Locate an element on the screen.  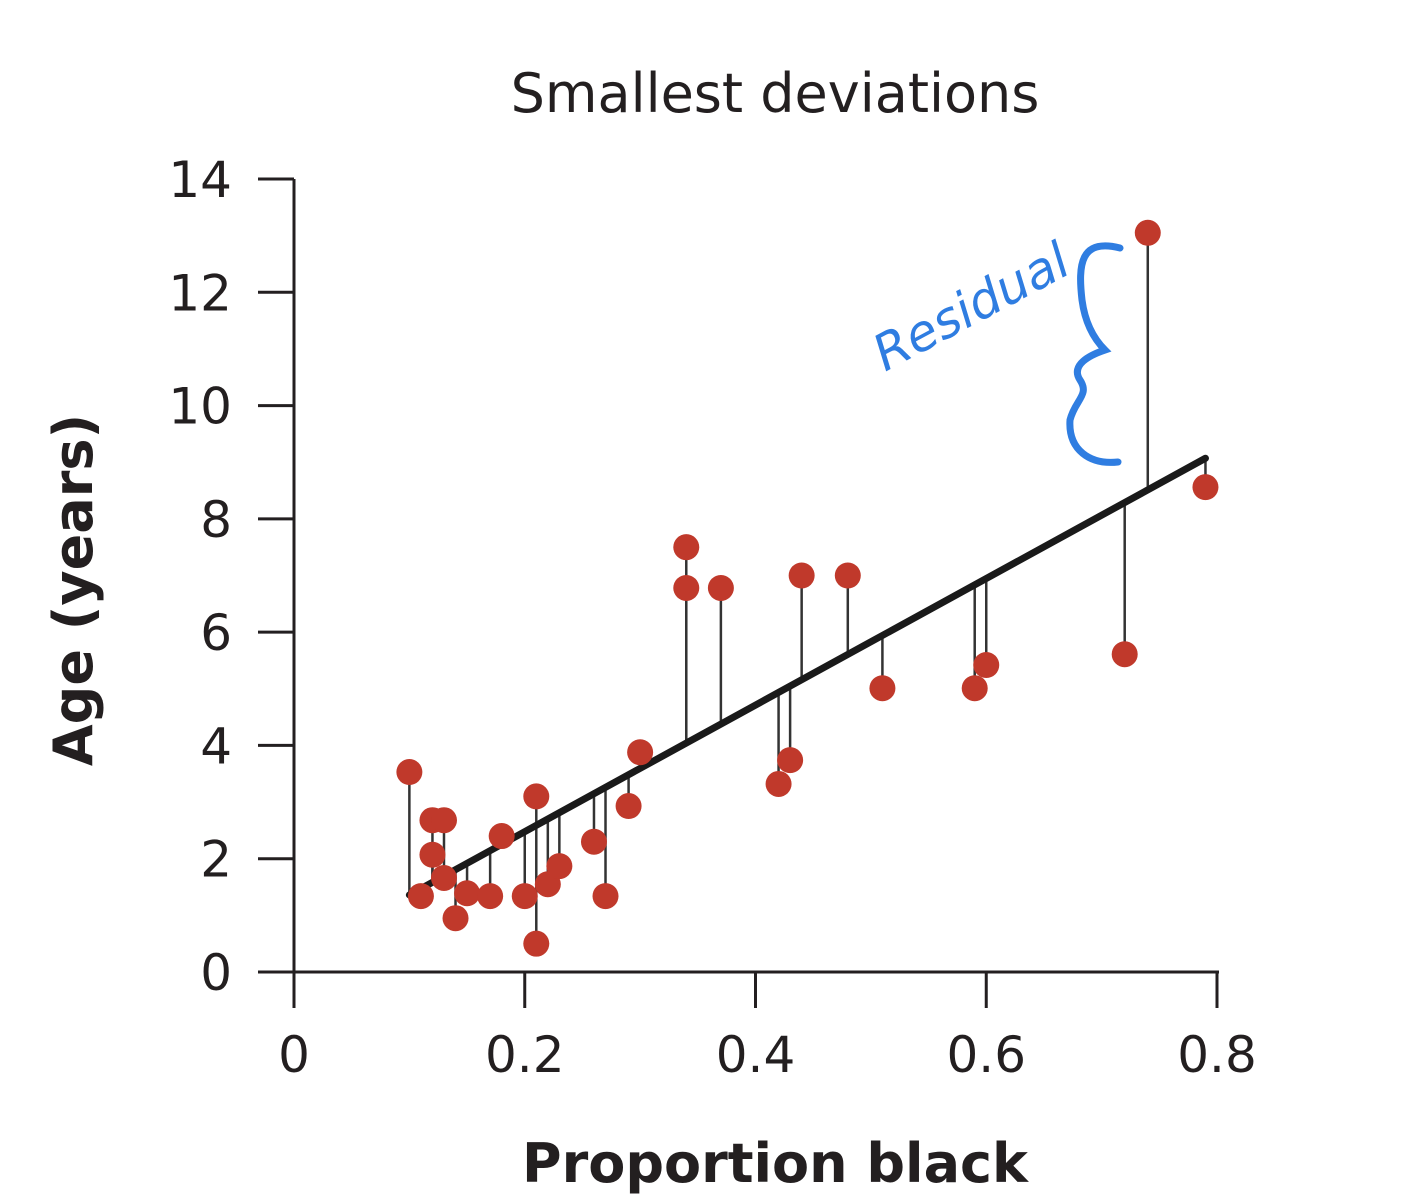
y-tick-label: 6 is located at coordinates (216, 633).